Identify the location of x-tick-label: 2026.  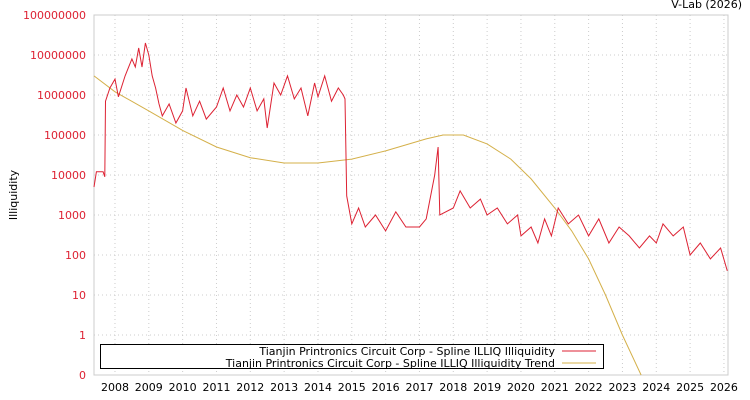
(724, 387).